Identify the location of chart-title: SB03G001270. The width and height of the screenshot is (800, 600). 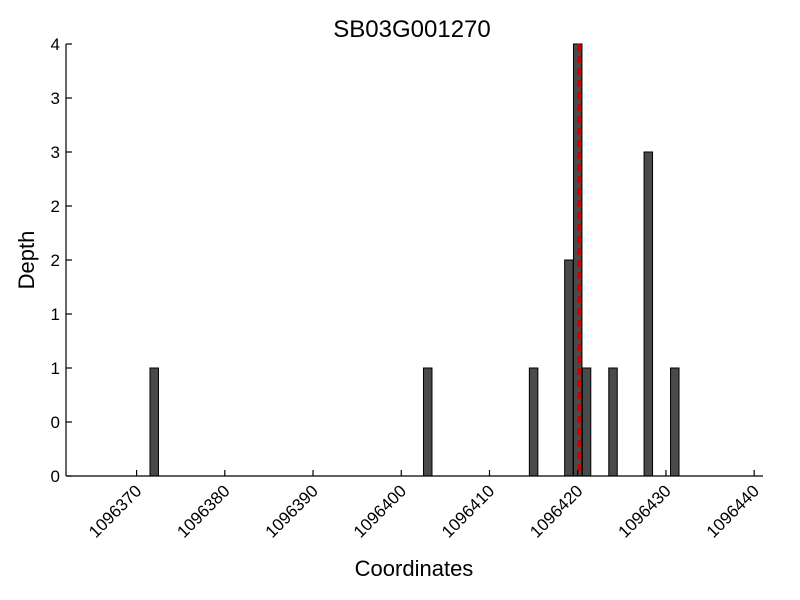
(411, 29).